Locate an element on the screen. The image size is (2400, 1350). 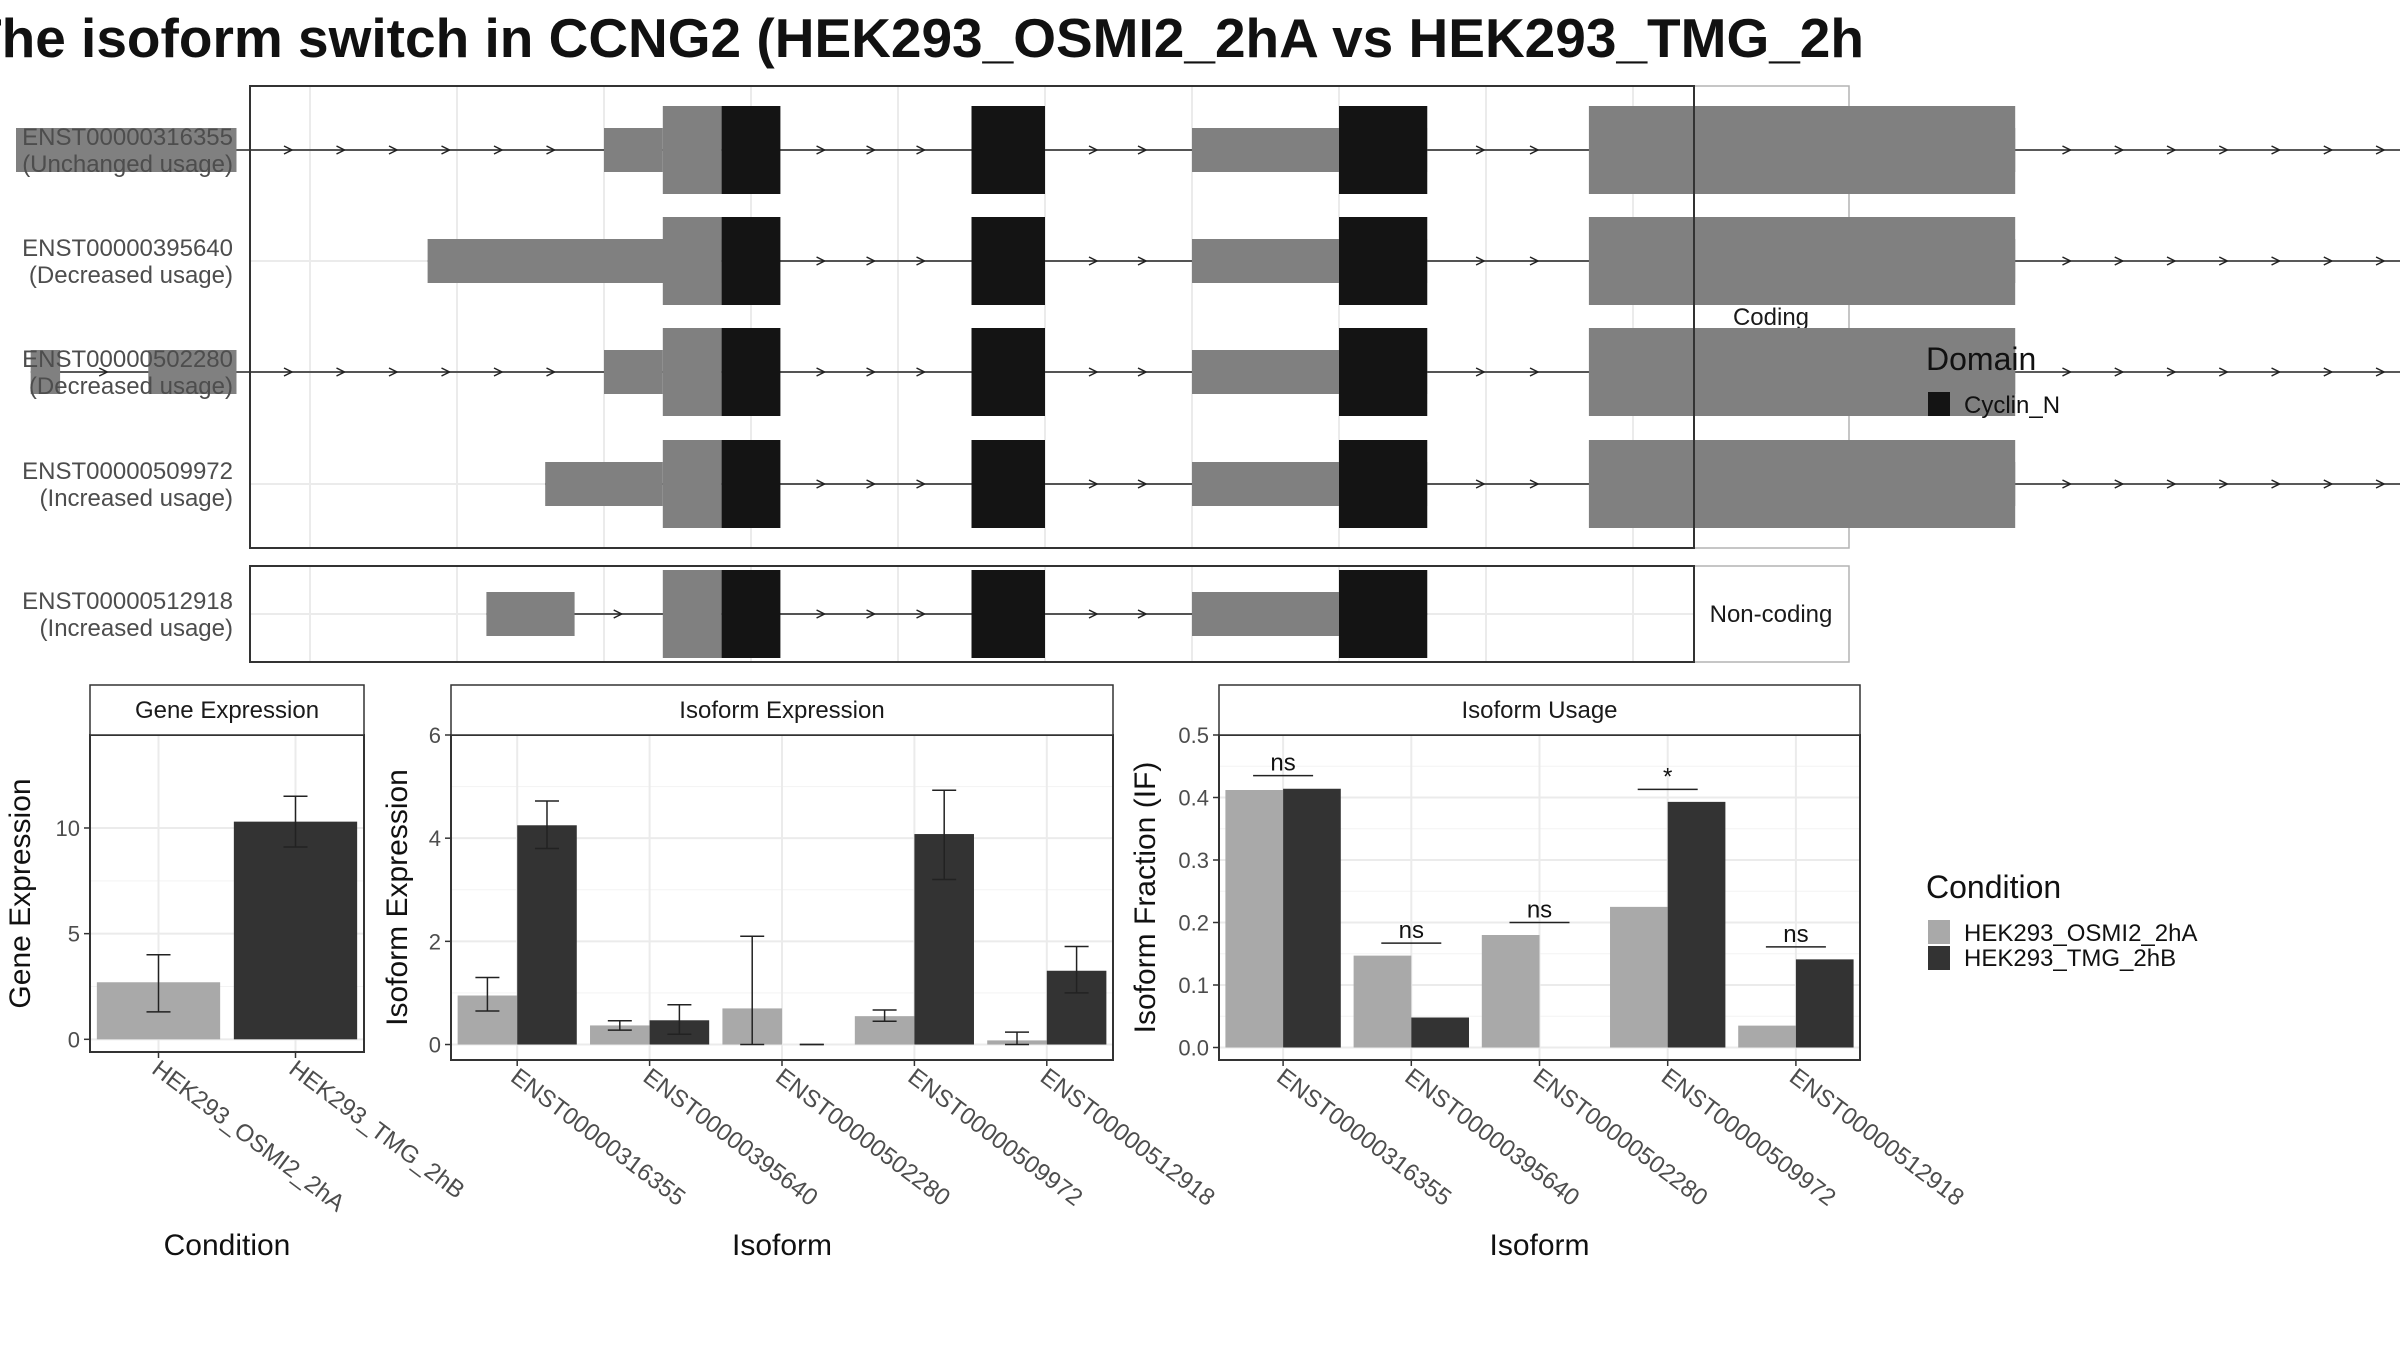
y-tick-label: 0.4 is located at coordinates (1193, 798).